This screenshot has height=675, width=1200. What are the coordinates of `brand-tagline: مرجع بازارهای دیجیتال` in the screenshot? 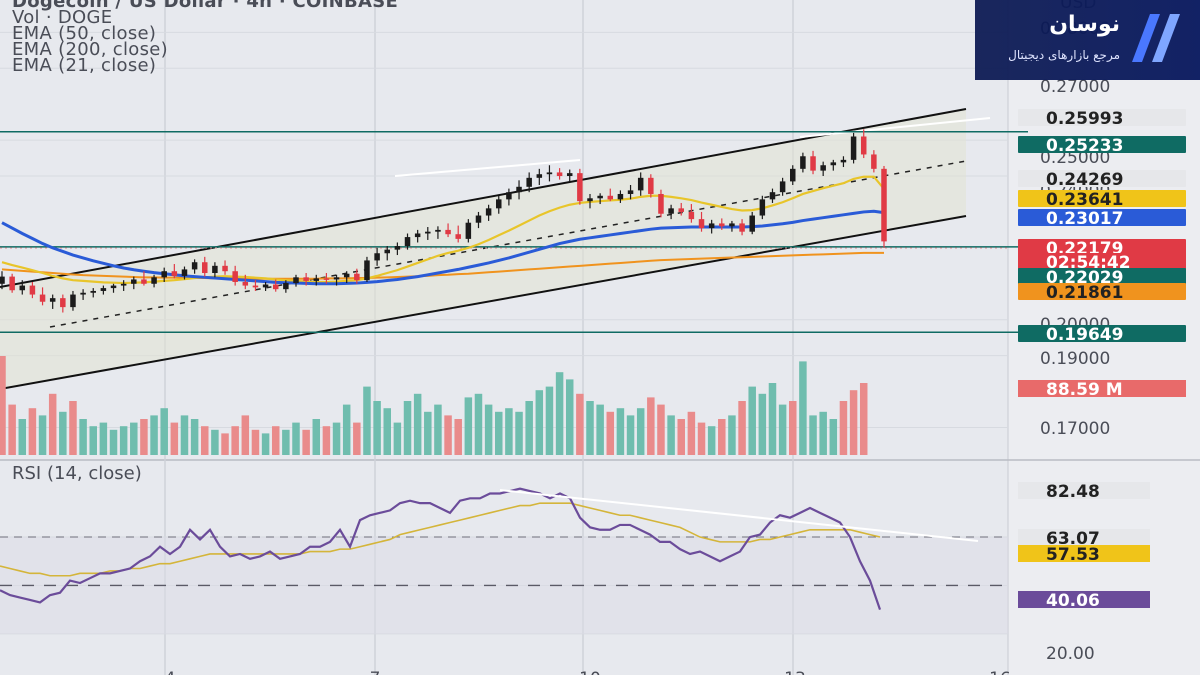 It's located at (1064, 55).